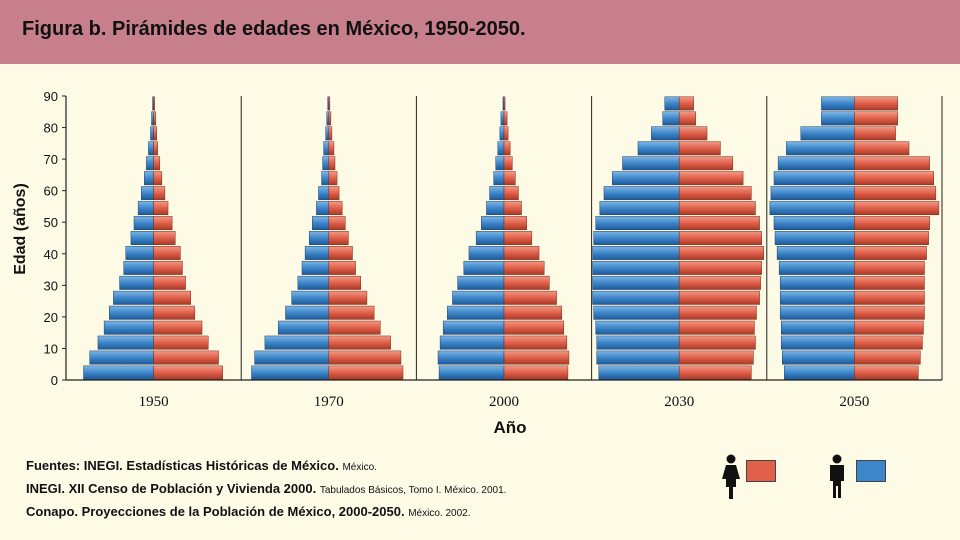 The height and width of the screenshot is (540, 960). Describe the element at coordinates (51, 191) in the screenshot. I see `y-tick-label: 60` at that location.